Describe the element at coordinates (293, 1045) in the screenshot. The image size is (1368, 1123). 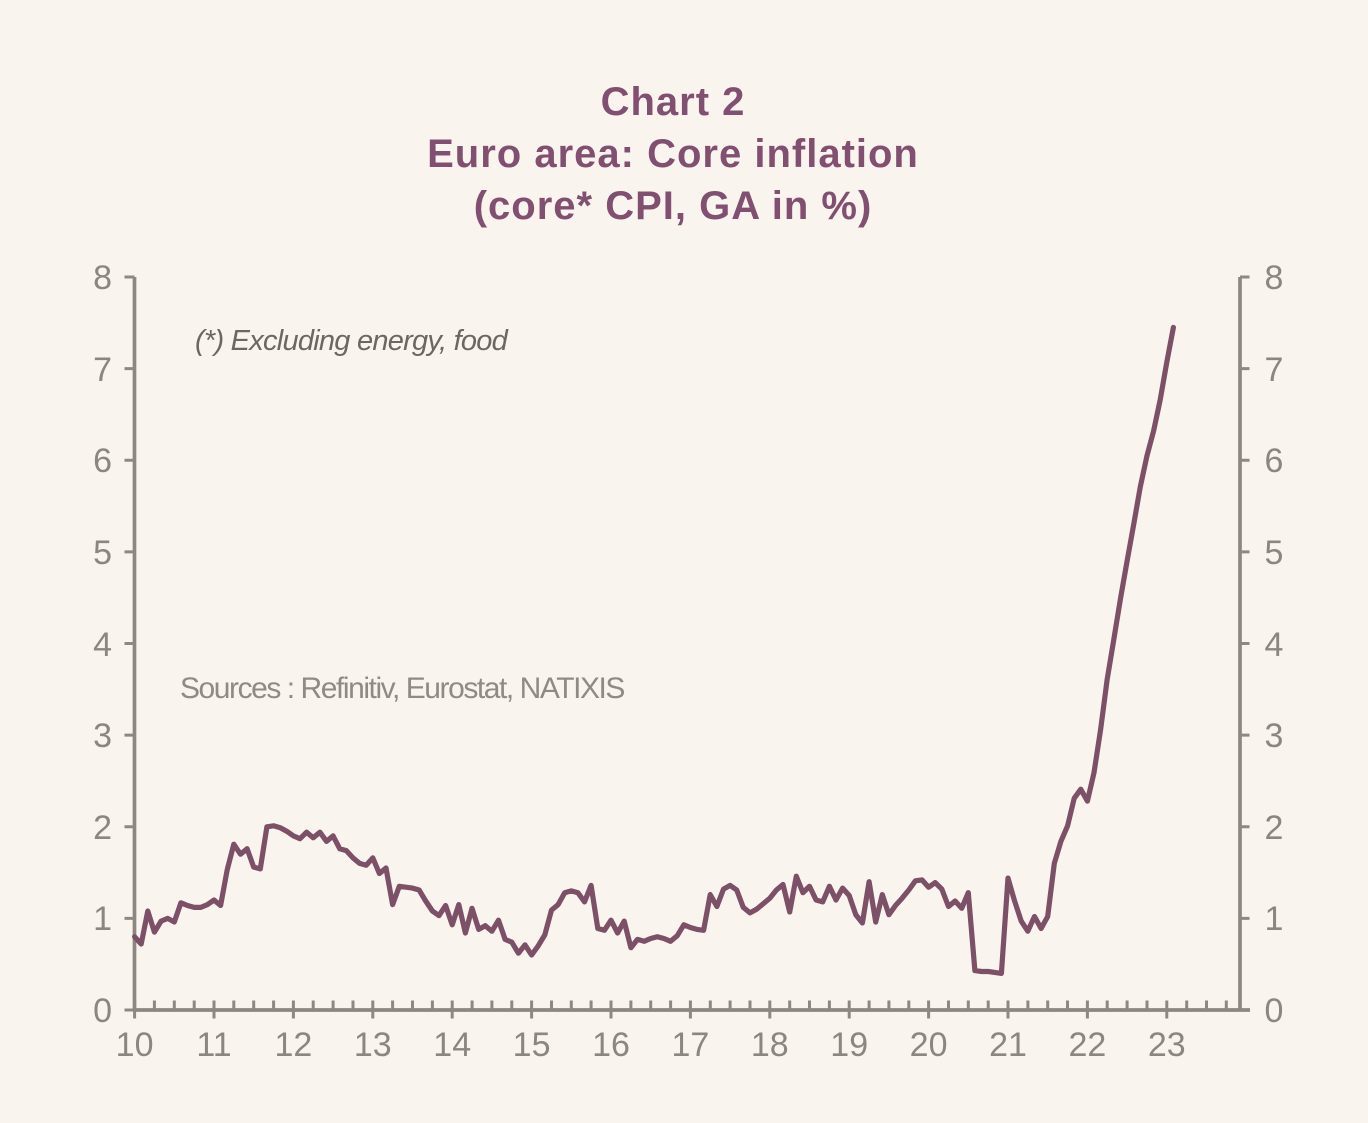
I see `svg-text: 12` at that location.